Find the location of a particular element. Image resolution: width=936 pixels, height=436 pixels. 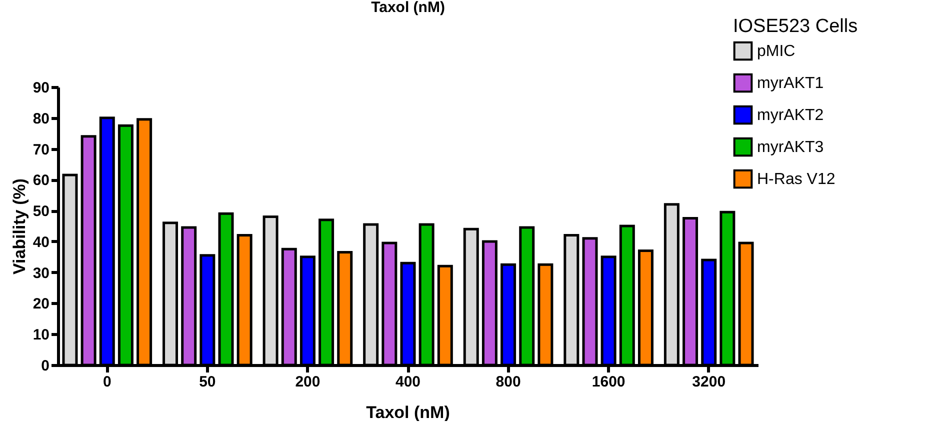

x-tick-label: 400 is located at coordinates (408, 382).